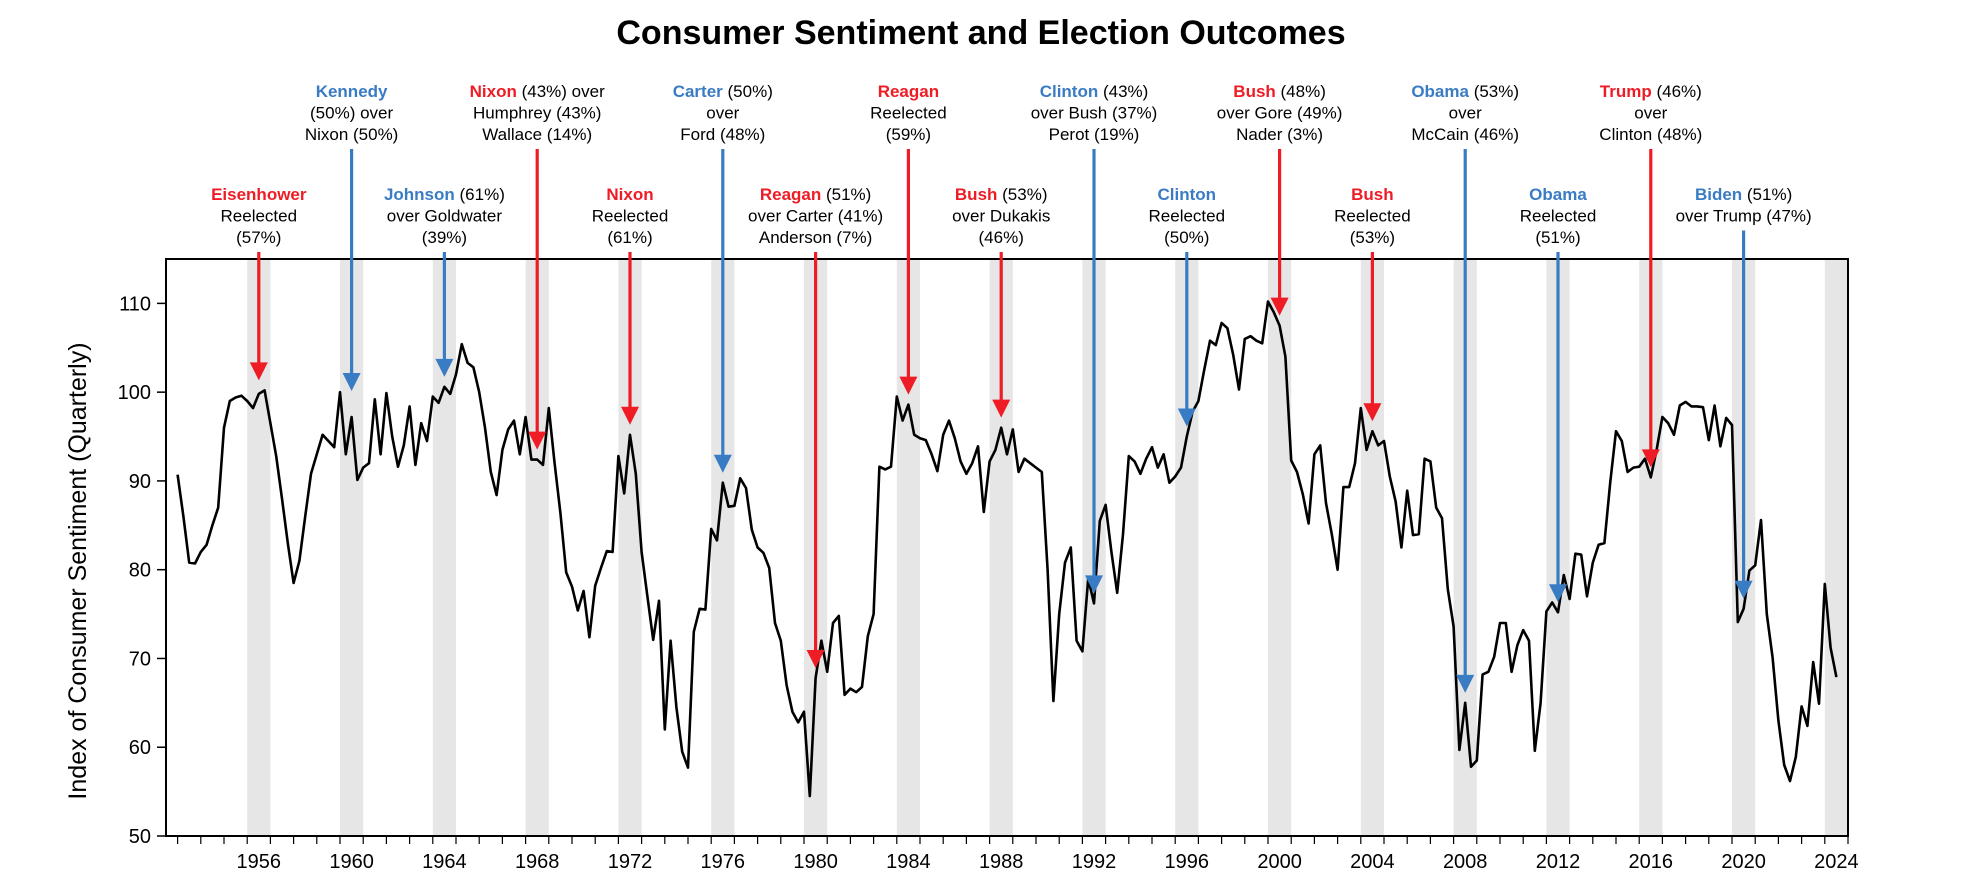 This screenshot has width=1963, height=892. I want to click on y-tick-label: 70, so click(140, 659).